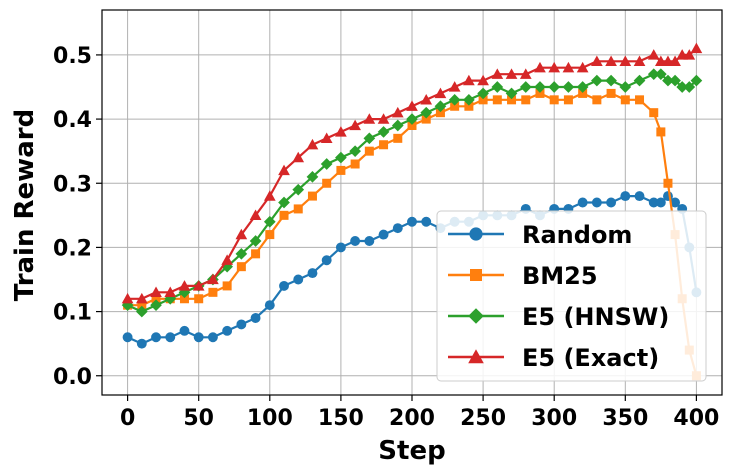 The width and height of the screenshot is (734, 475). I want to click on y-tick-label: 0.5, so click(72, 56).